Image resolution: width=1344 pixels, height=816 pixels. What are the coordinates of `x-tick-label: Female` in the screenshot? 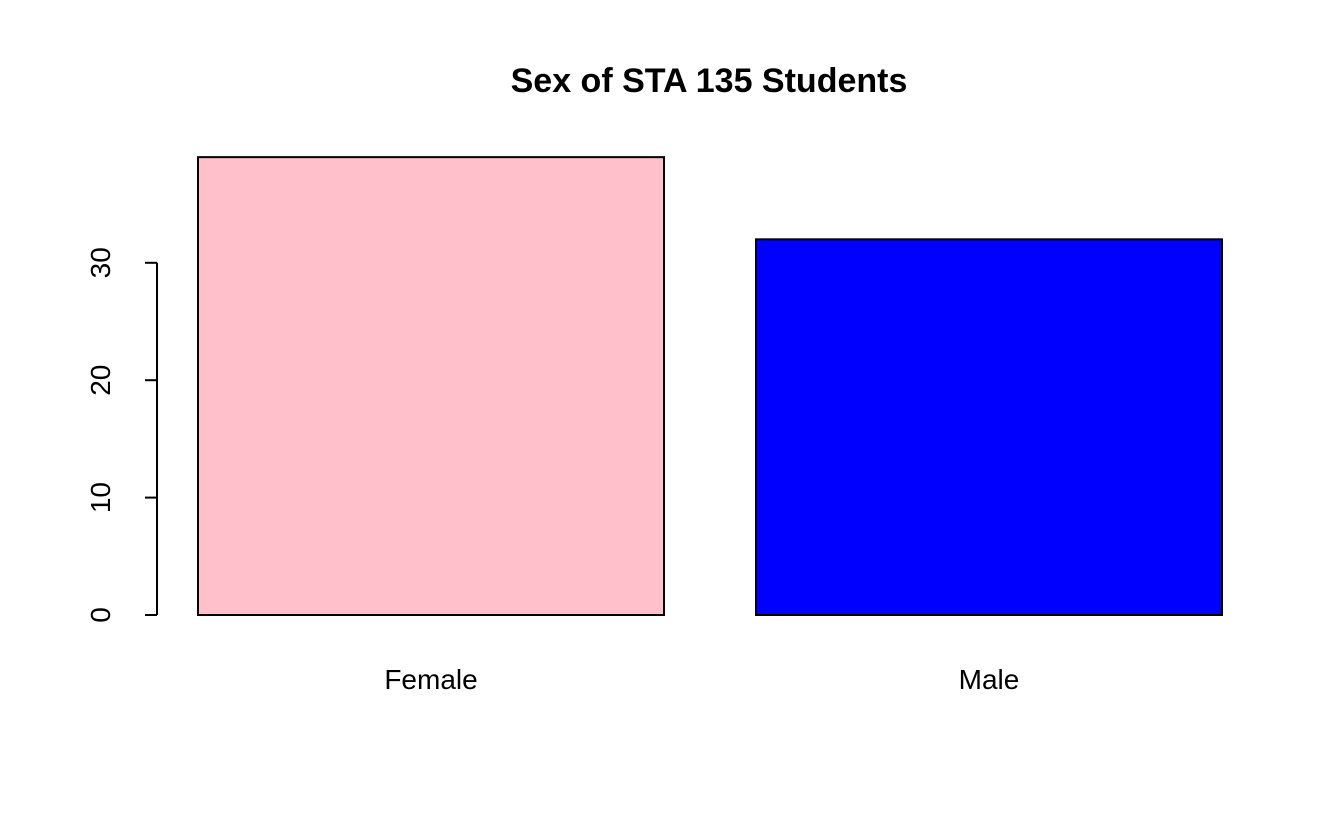 It's located at (430, 679).